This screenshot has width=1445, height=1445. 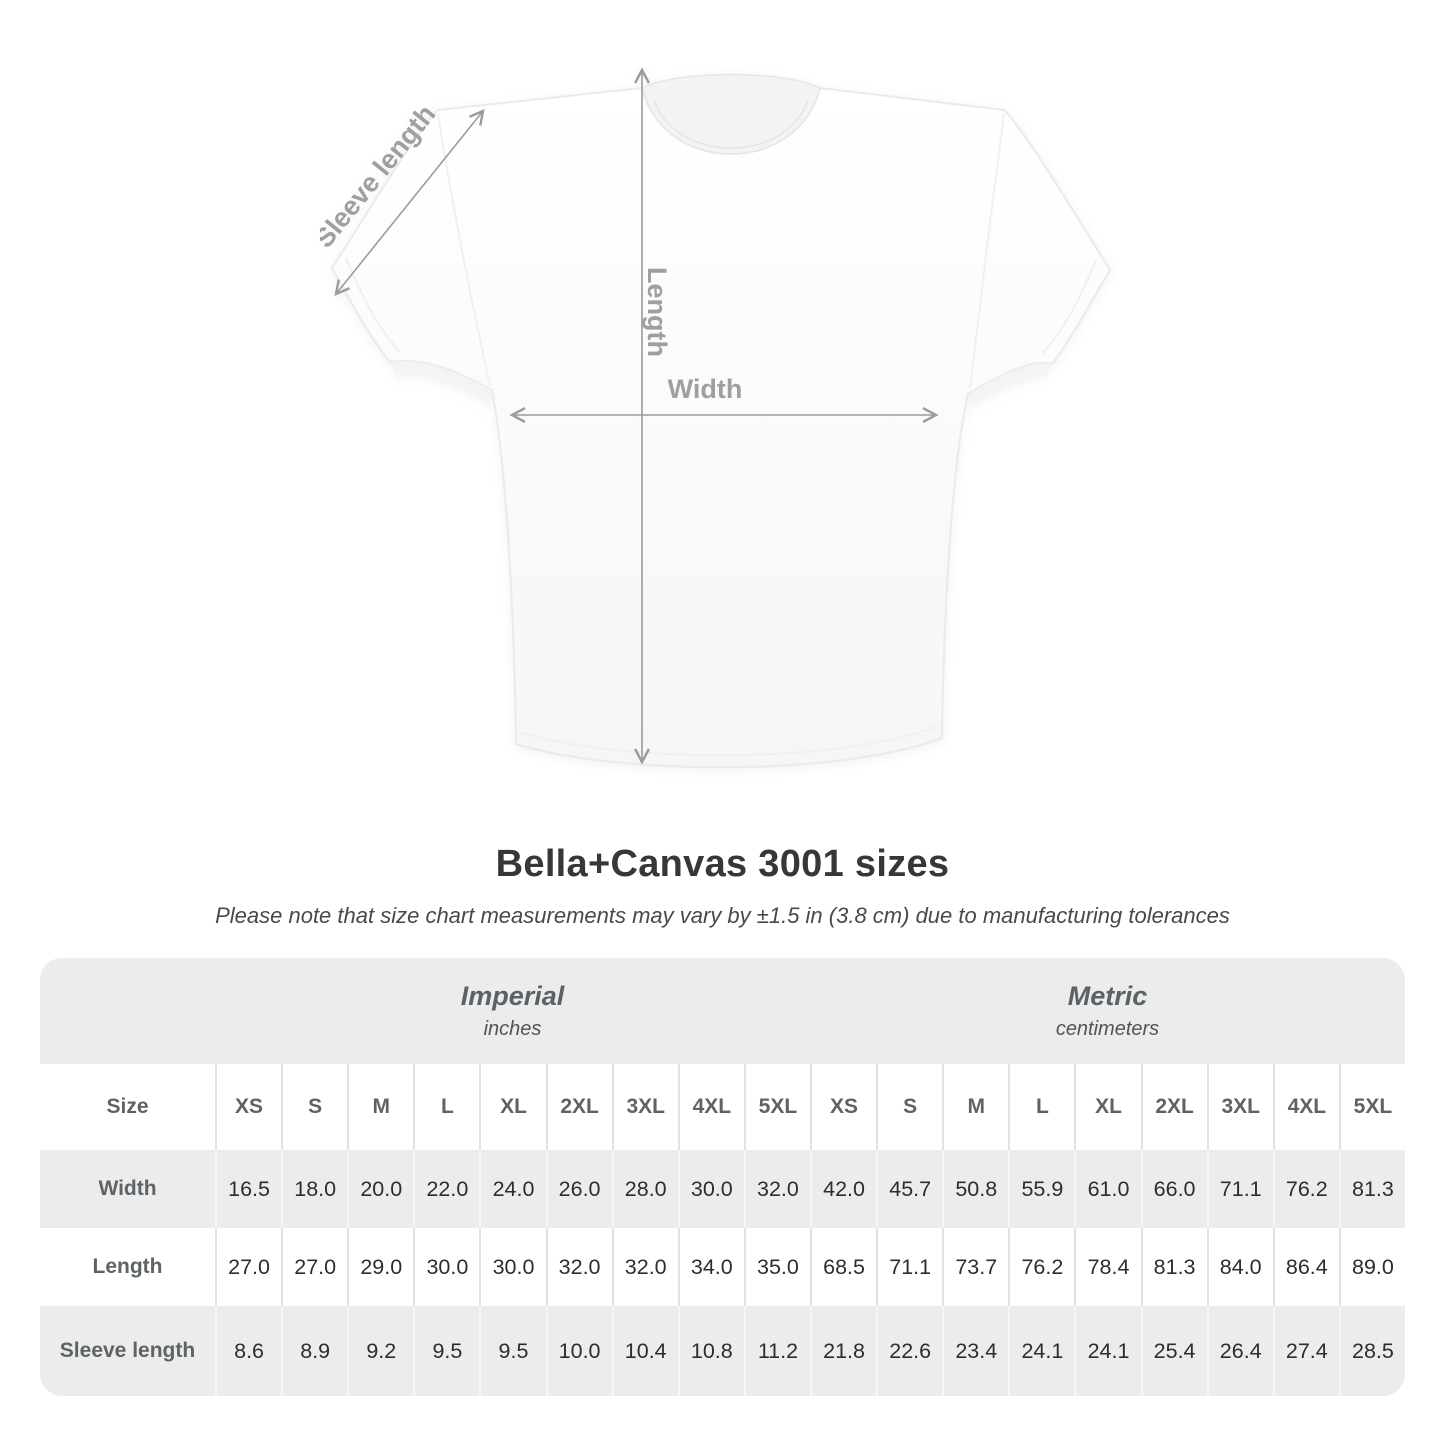 I want to click on value-cell: 10.0, so click(x=578, y=1351).